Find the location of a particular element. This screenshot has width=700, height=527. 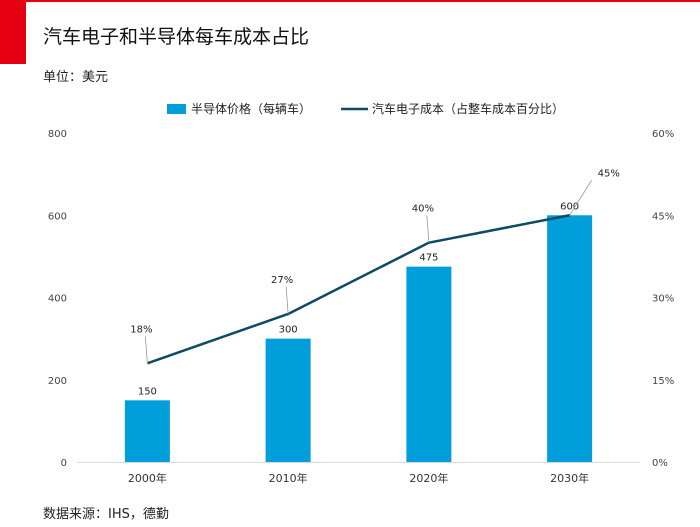

chart-title: 汽车电子和半导体每车成本占比 is located at coordinates (176, 37).